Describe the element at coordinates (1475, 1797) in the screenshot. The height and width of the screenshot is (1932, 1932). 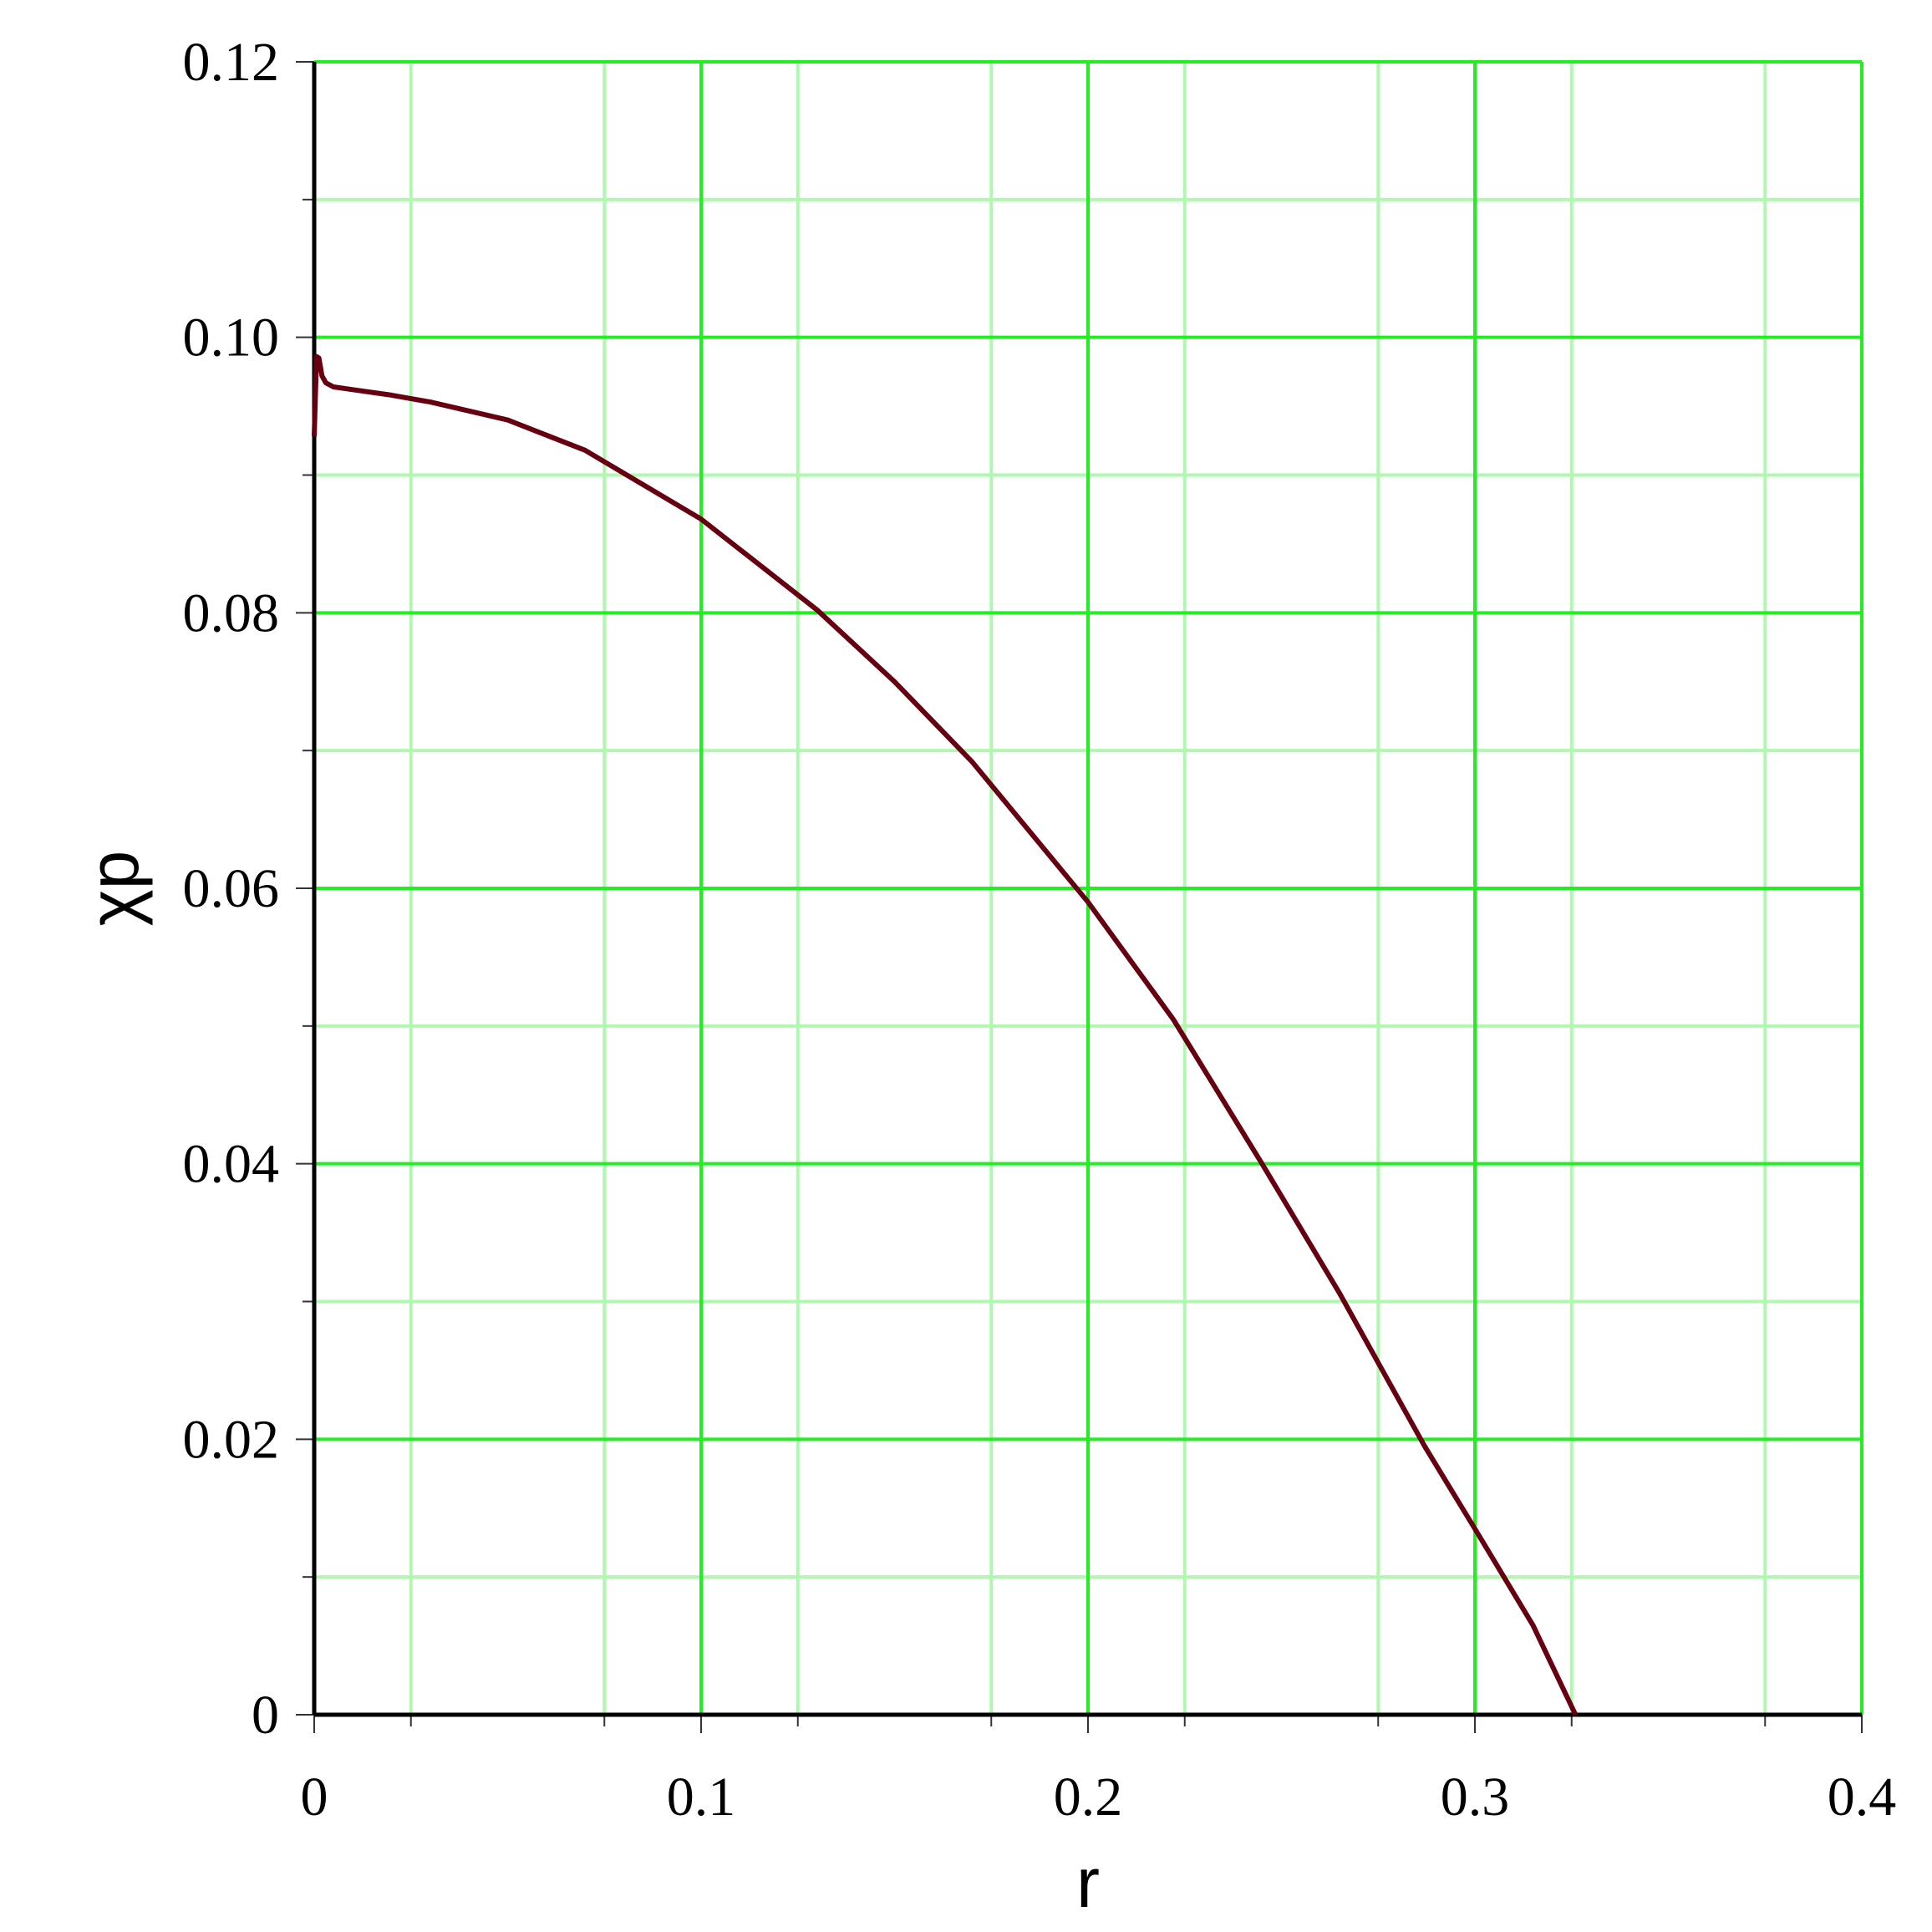
I see `x-tick-label: 0.3` at that location.